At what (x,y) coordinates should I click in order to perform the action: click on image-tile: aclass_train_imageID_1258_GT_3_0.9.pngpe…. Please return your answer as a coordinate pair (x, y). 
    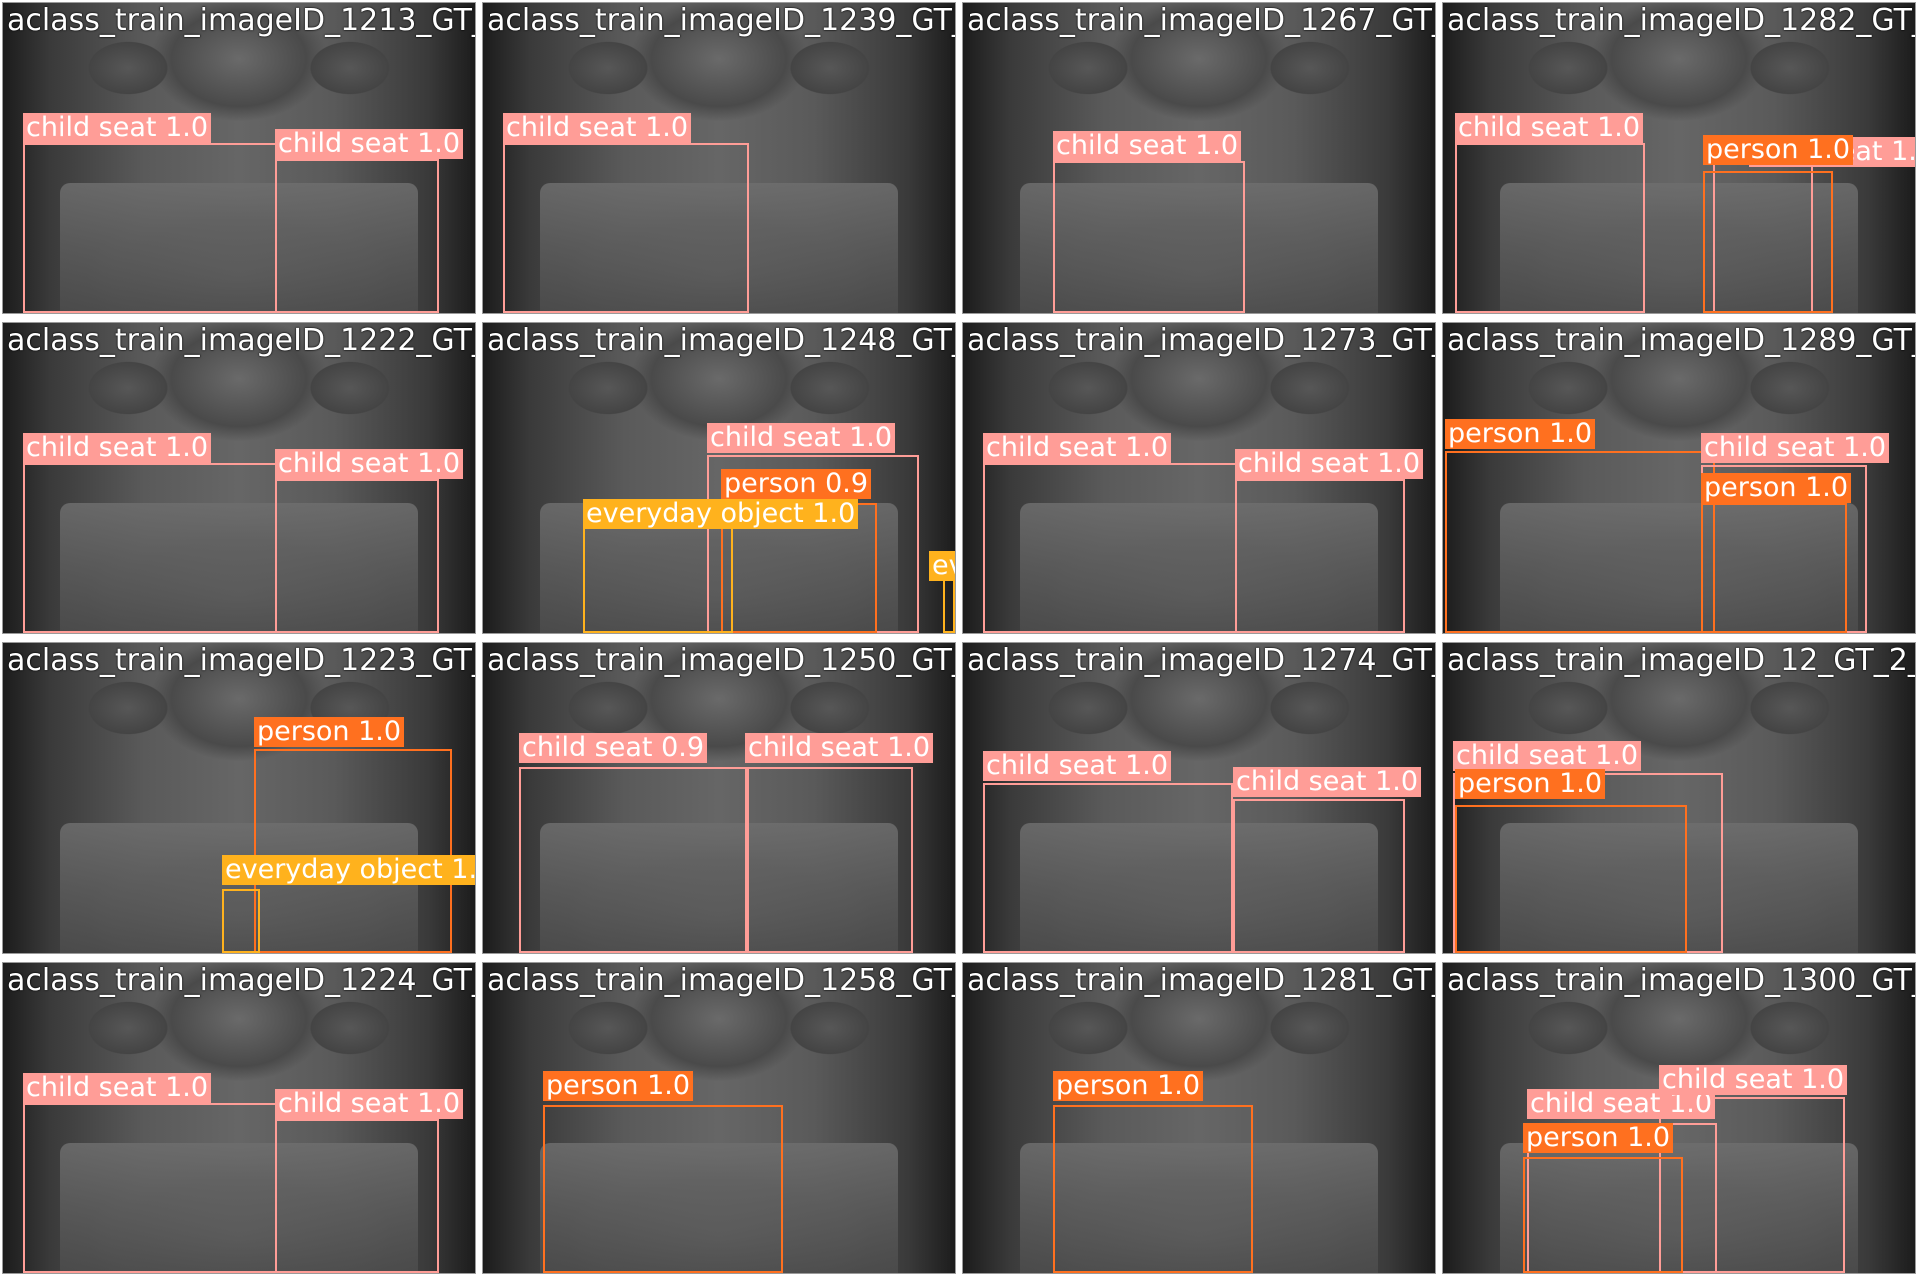
    Looking at the image, I should click on (719, 1118).